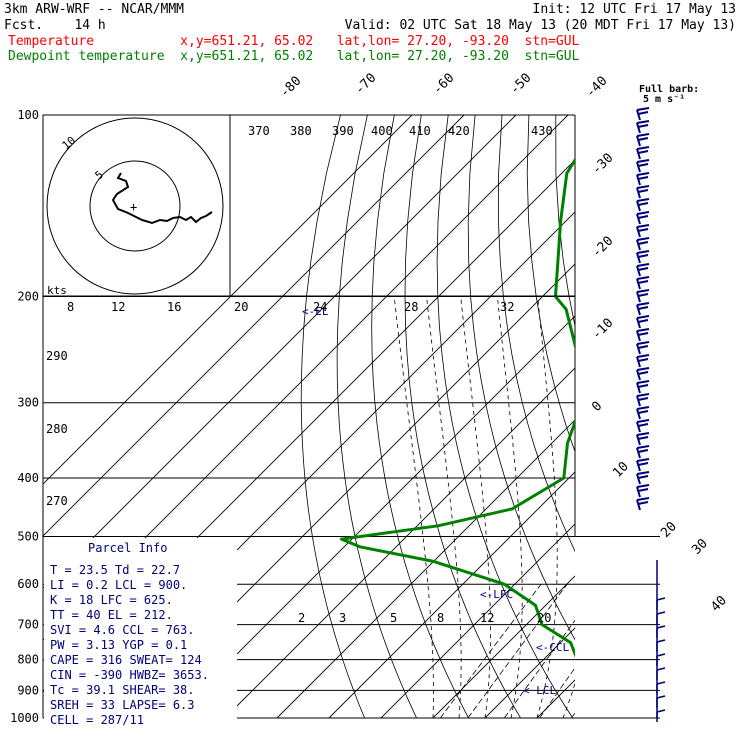  Describe the element at coordinates (443, 84) in the screenshot. I see `isotherm-label: -60` at that location.